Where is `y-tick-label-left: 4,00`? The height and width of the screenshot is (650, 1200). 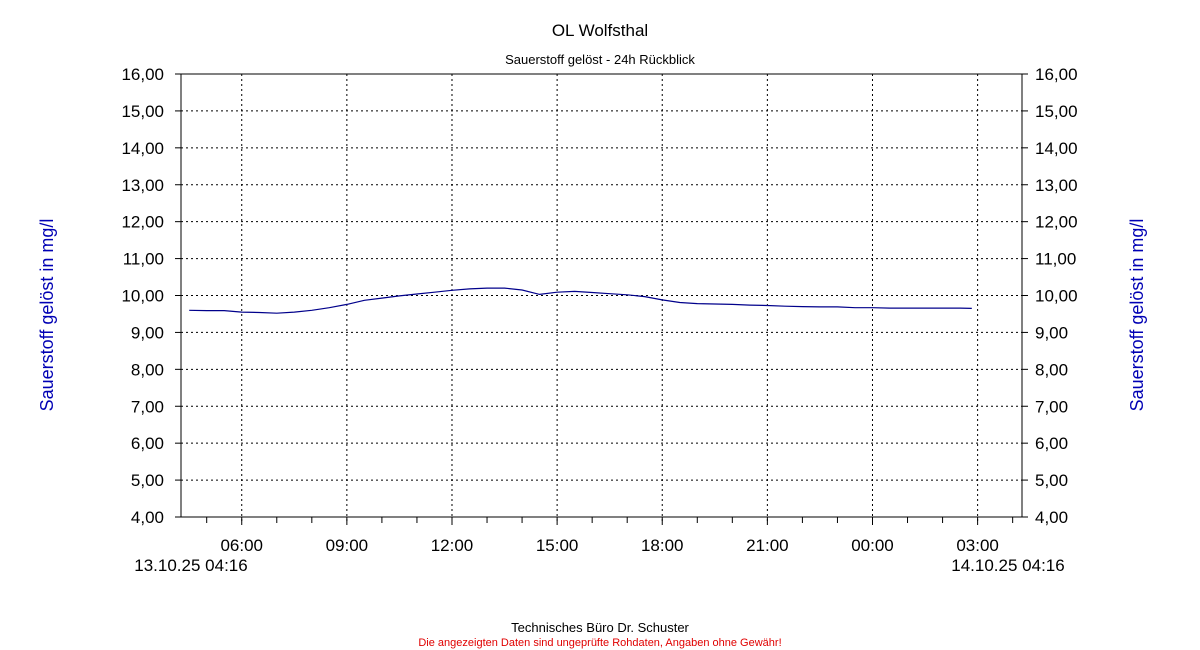
y-tick-label-left: 4,00 is located at coordinates (147, 517).